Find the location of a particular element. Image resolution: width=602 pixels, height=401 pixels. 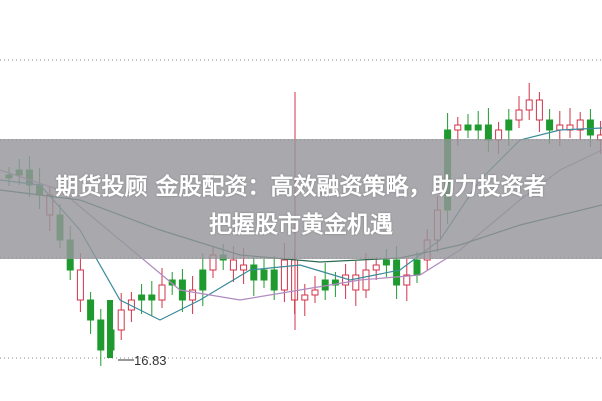

low-price-label: 16.83 is located at coordinates (150, 360).